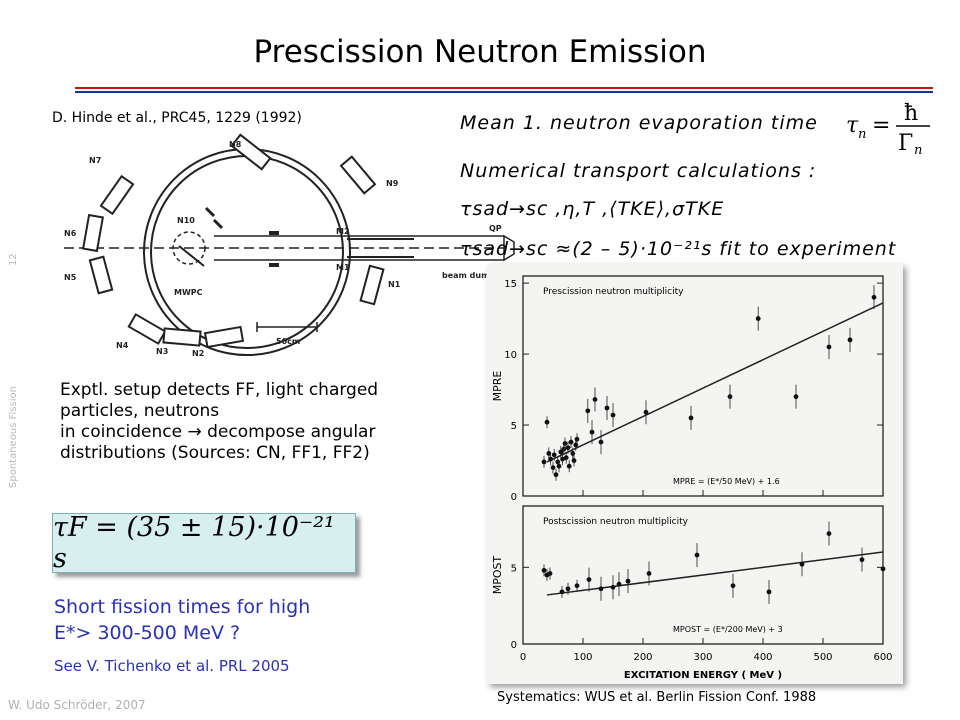  I want to click on question-line: E*> 300-500 MeV ?, so click(147, 633).